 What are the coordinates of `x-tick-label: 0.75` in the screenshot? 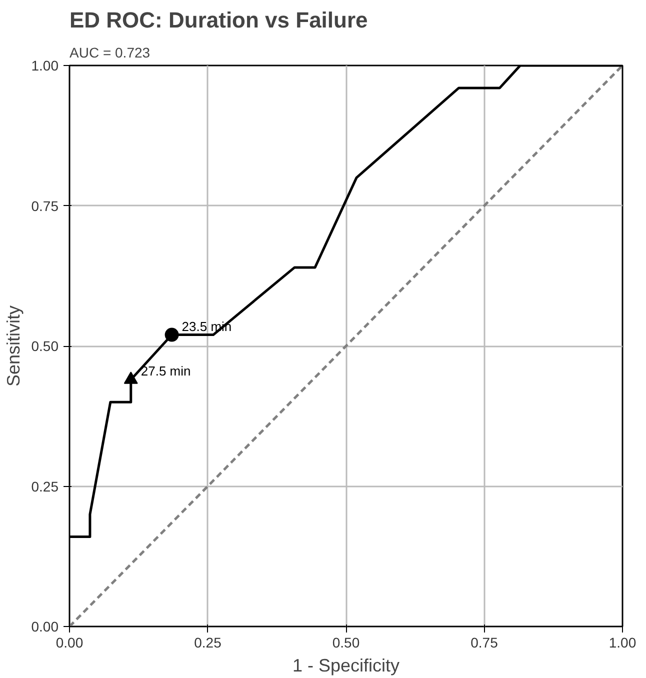 It's located at (484, 642).